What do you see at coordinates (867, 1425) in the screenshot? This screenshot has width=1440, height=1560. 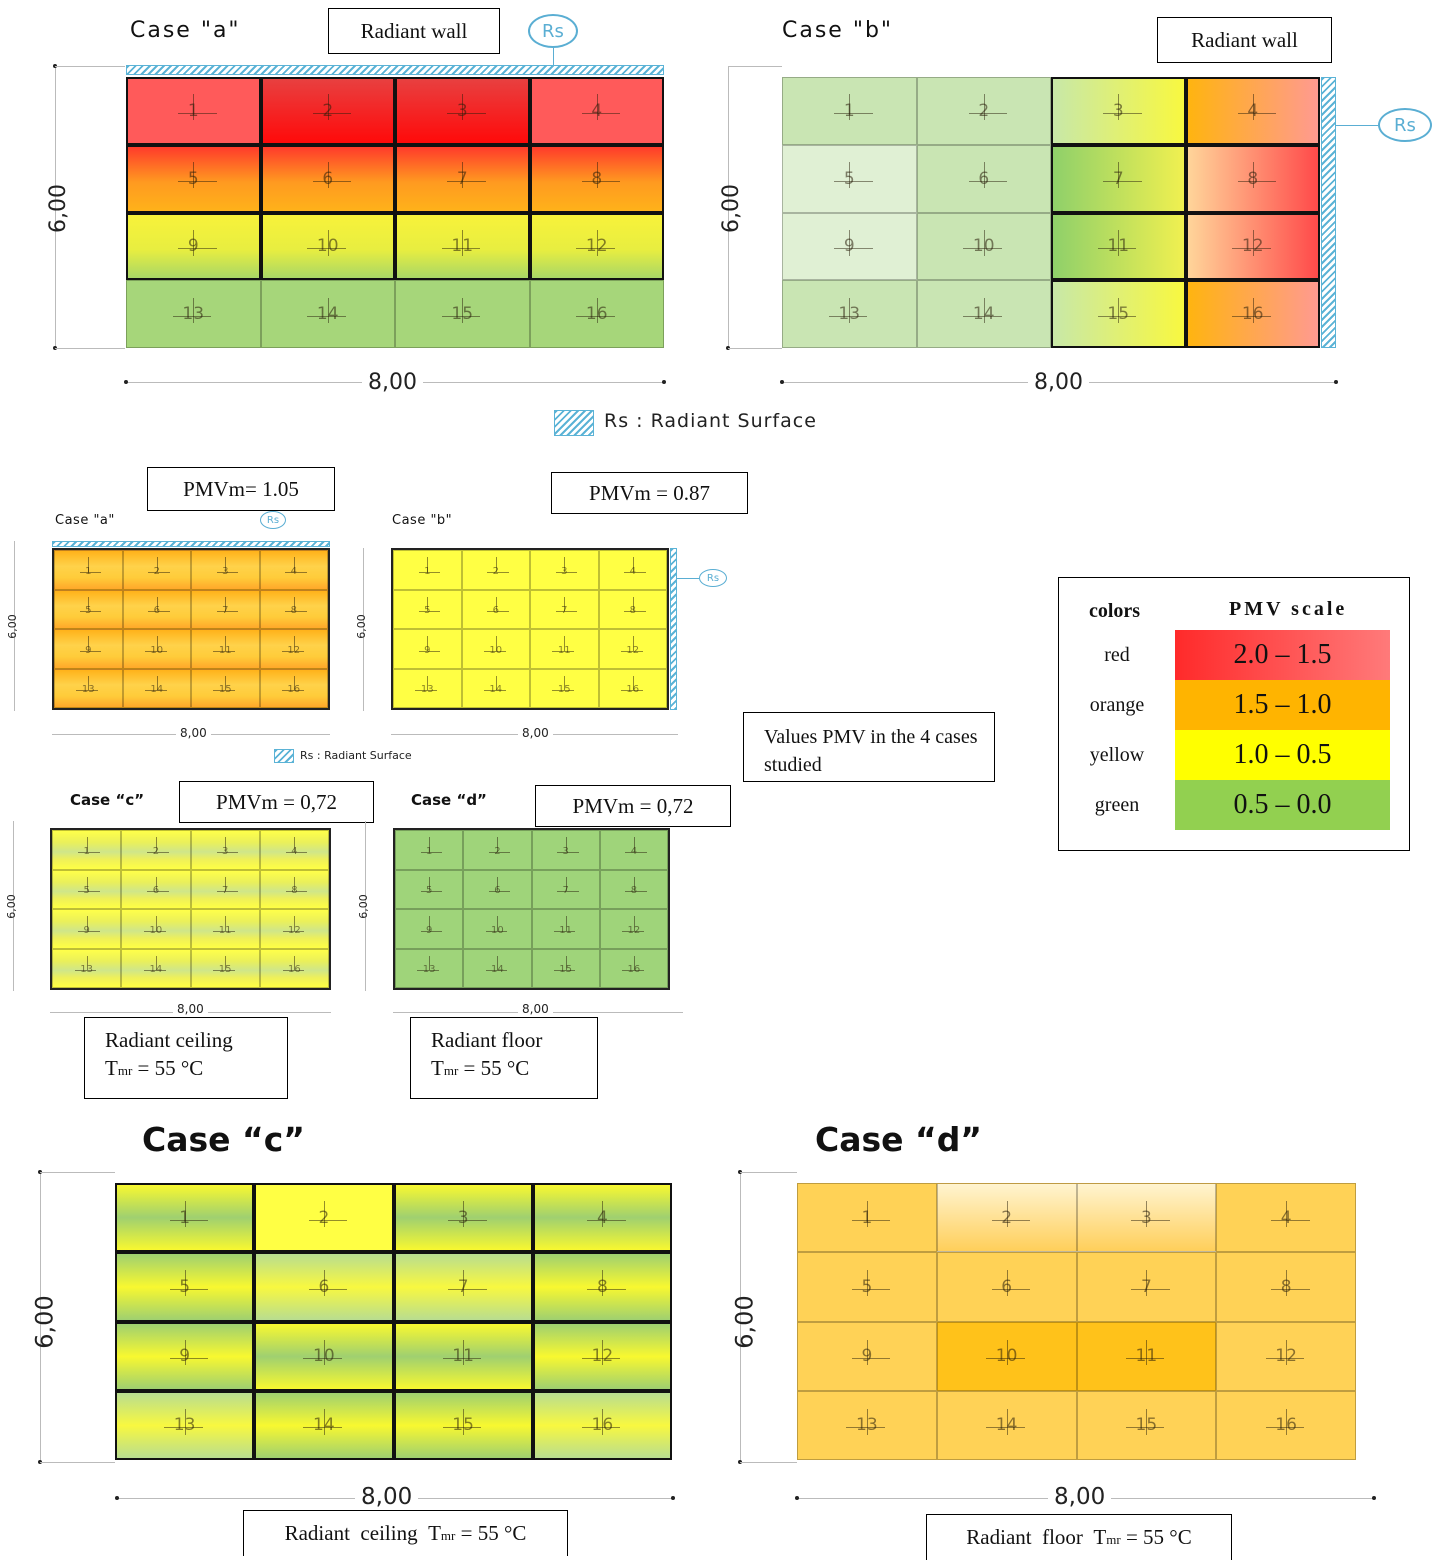 I see `room-cell-13: 13` at bounding box center [867, 1425].